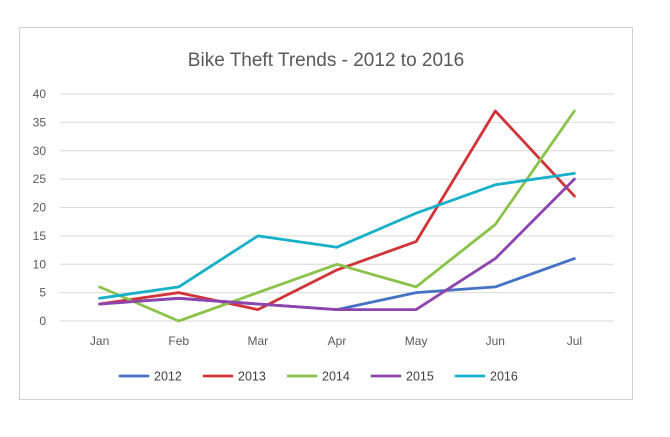 Image resolution: width=670 pixels, height=437 pixels. I want to click on legend: 2012 2013 2014 2015 2016, so click(318, 377).